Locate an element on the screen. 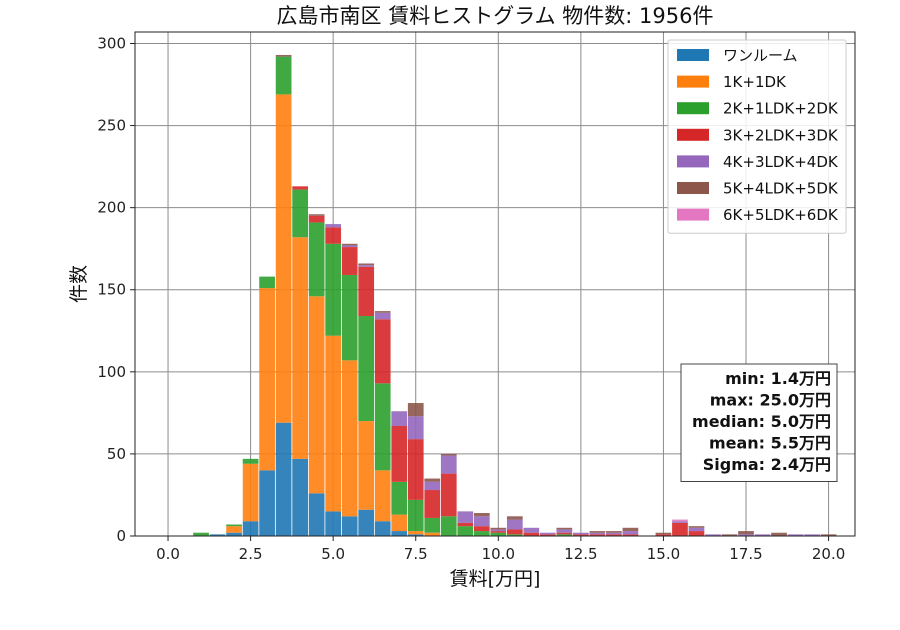 The width and height of the screenshot is (900, 630). legend-label: ワンルーム is located at coordinates (760, 56).